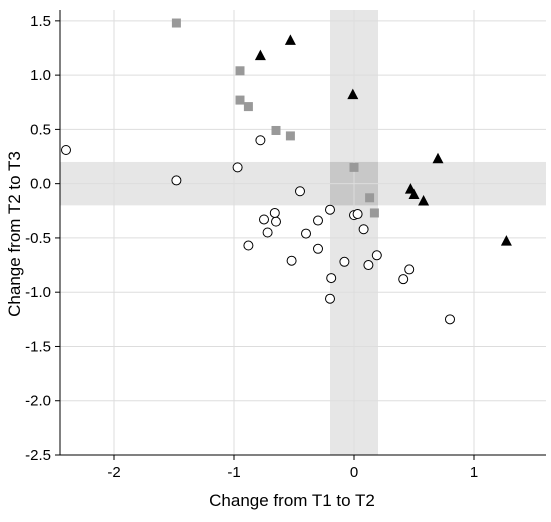  Describe the element at coordinates (40, 184) in the screenshot. I see `y-tick-label: 0.0` at that location.